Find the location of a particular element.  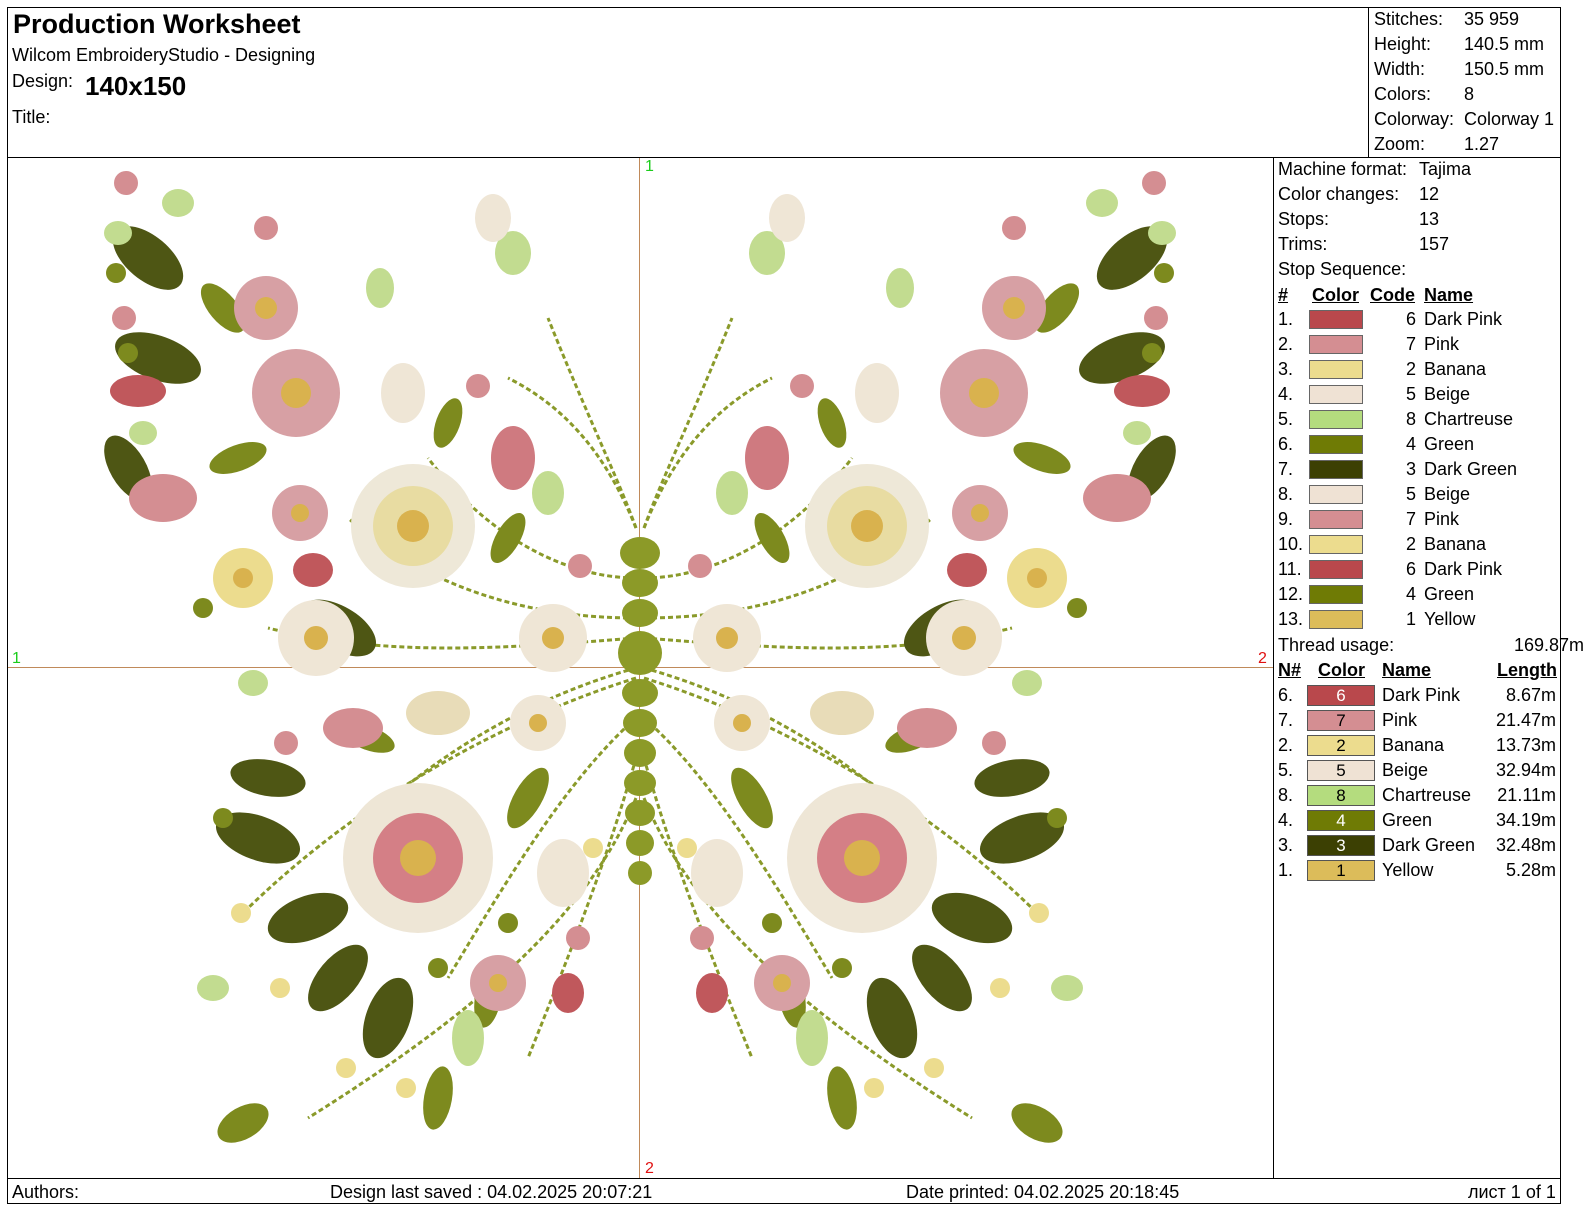

thread-name: Yellow is located at coordinates (1408, 870).